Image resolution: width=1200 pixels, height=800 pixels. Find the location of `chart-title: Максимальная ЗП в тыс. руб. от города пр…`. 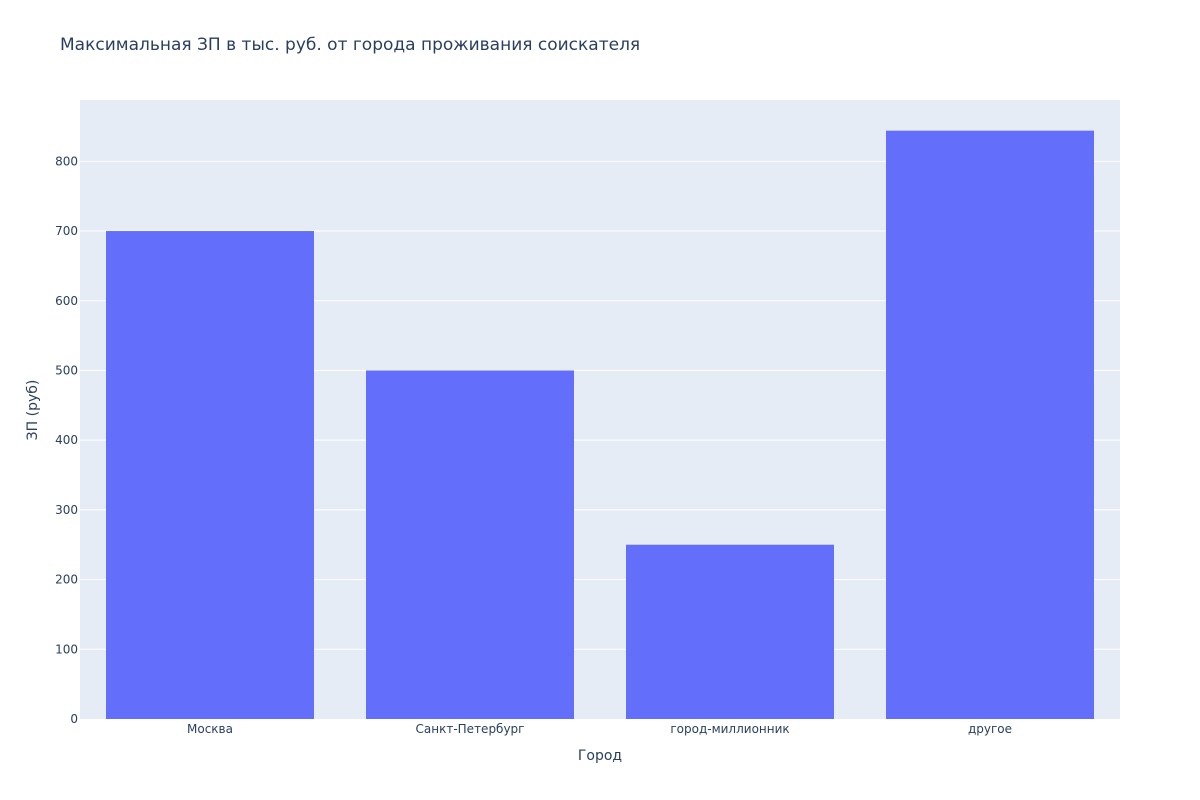

chart-title: Максимальная ЗП в тыс. руб. от города пр… is located at coordinates (350, 45).